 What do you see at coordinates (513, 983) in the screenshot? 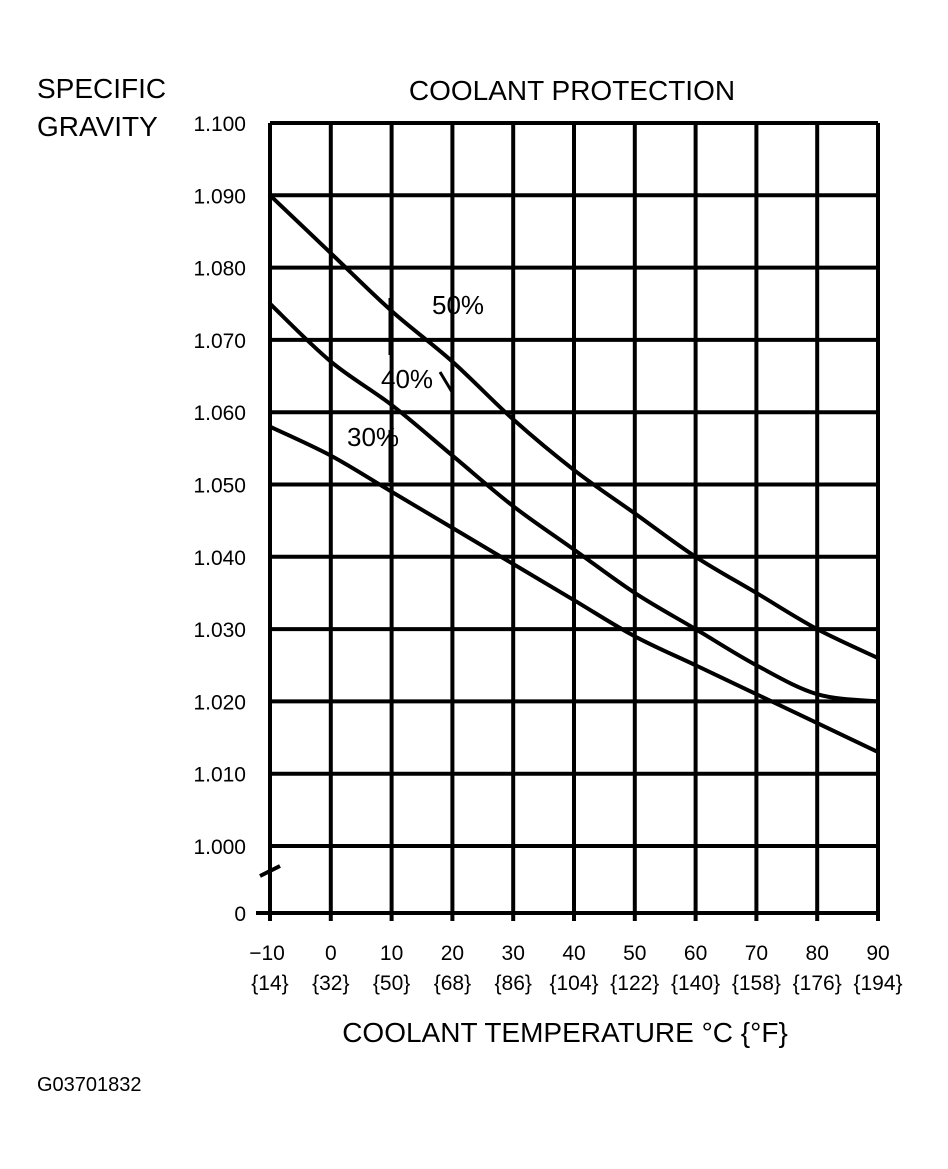
I see `x-tick-label-fahrenheit: {86}` at bounding box center [513, 983].